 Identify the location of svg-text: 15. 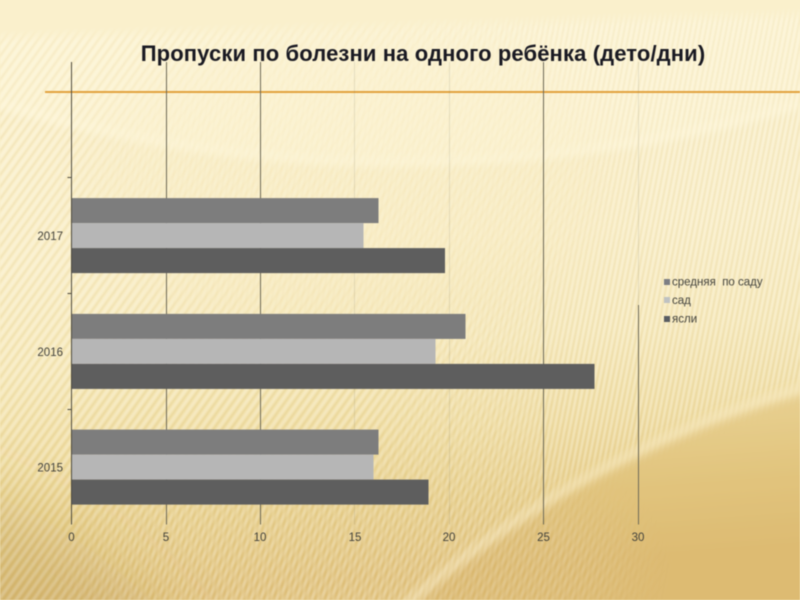
(355, 538).